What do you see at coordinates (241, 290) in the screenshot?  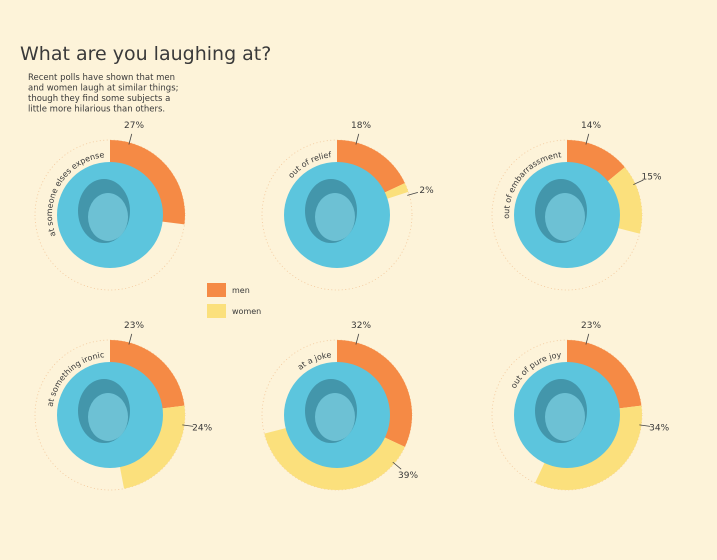 I see `legend-label: men` at bounding box center [241, 290].